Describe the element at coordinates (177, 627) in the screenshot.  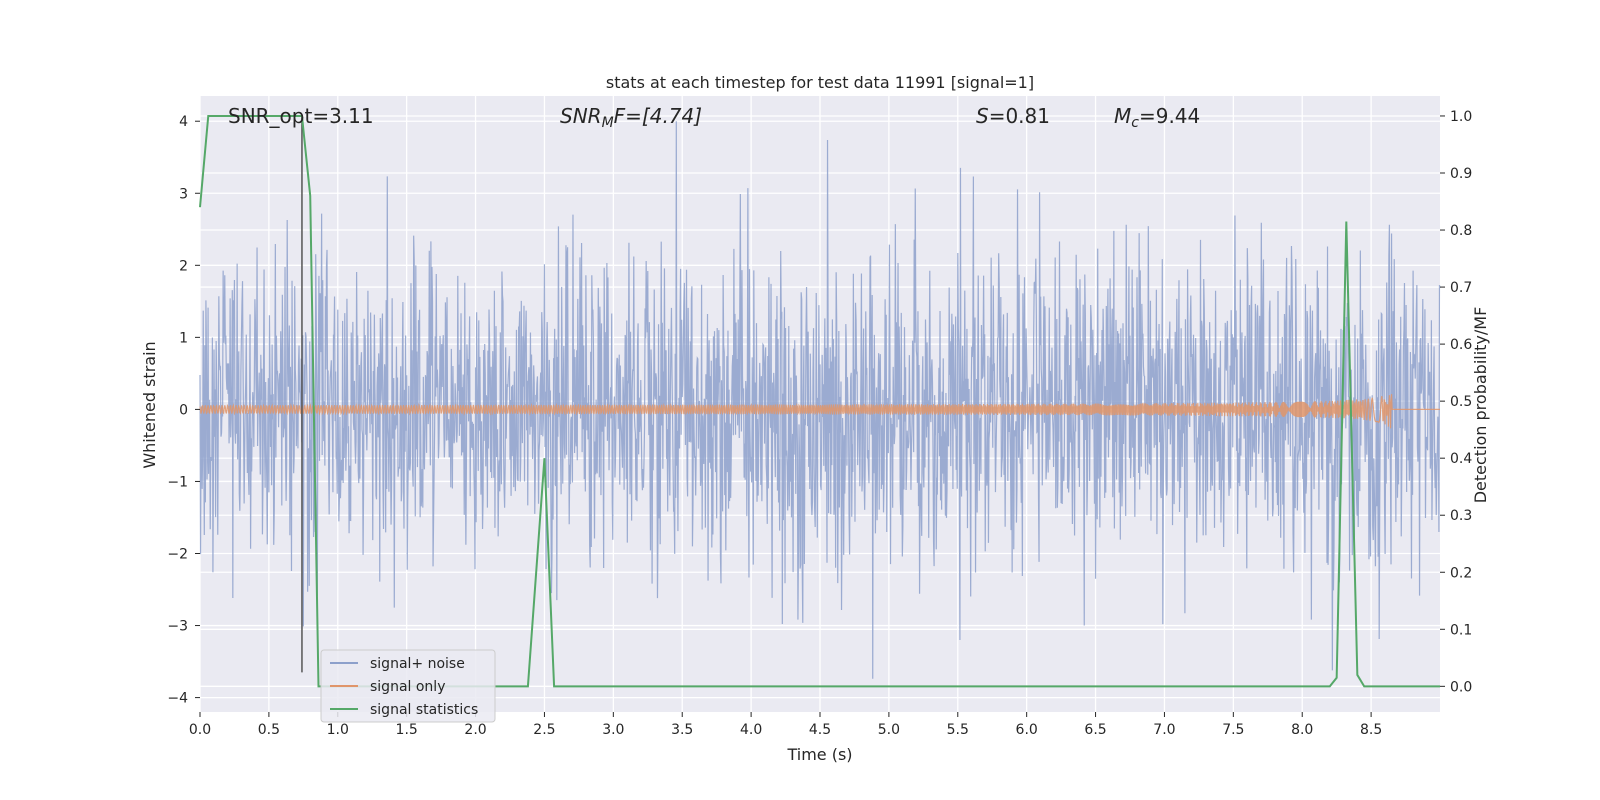
I see `y-tick-label: −3` at that location.